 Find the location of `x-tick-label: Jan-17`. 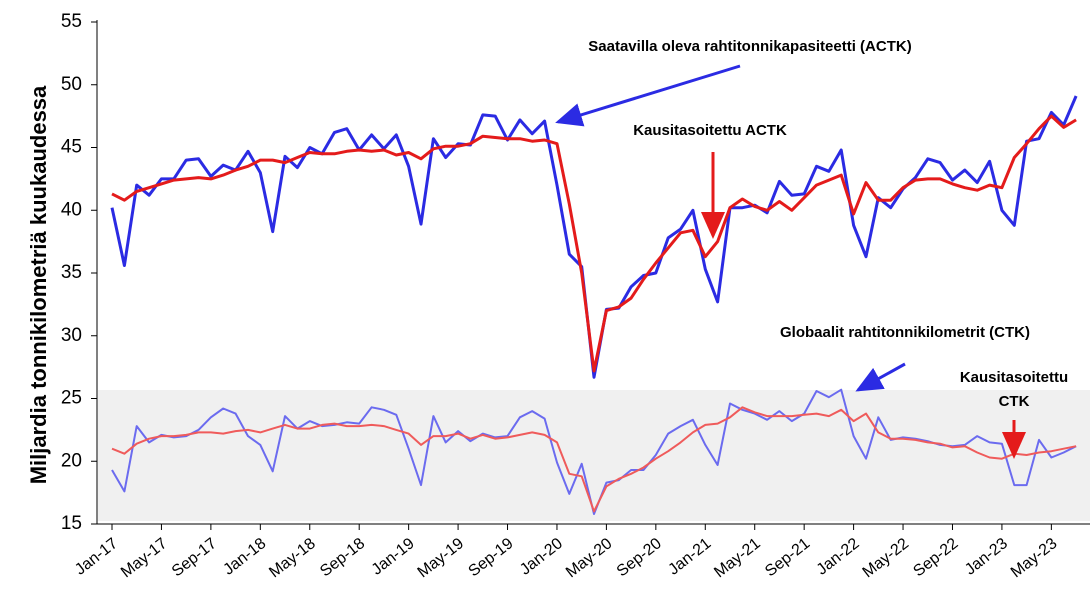

x-tick-label: Jan-17 is located at coordinates (96, 557).